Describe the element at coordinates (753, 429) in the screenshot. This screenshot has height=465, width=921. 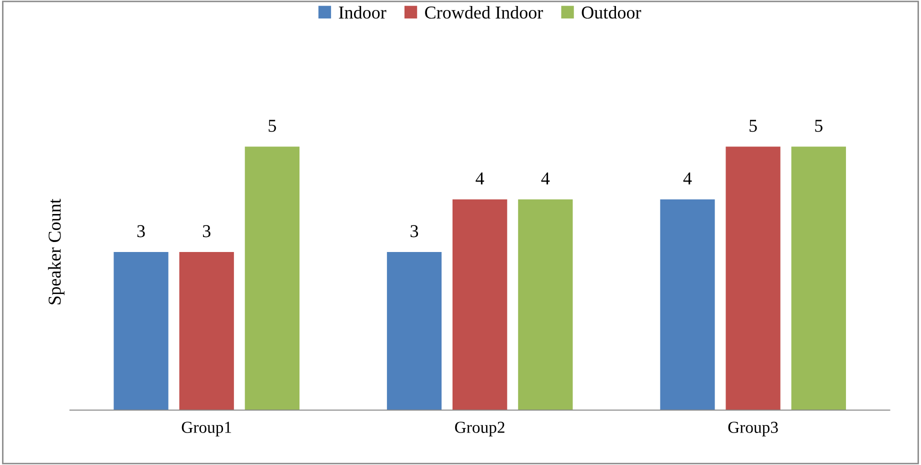
I see `x-tick-label: Group3` at that location.